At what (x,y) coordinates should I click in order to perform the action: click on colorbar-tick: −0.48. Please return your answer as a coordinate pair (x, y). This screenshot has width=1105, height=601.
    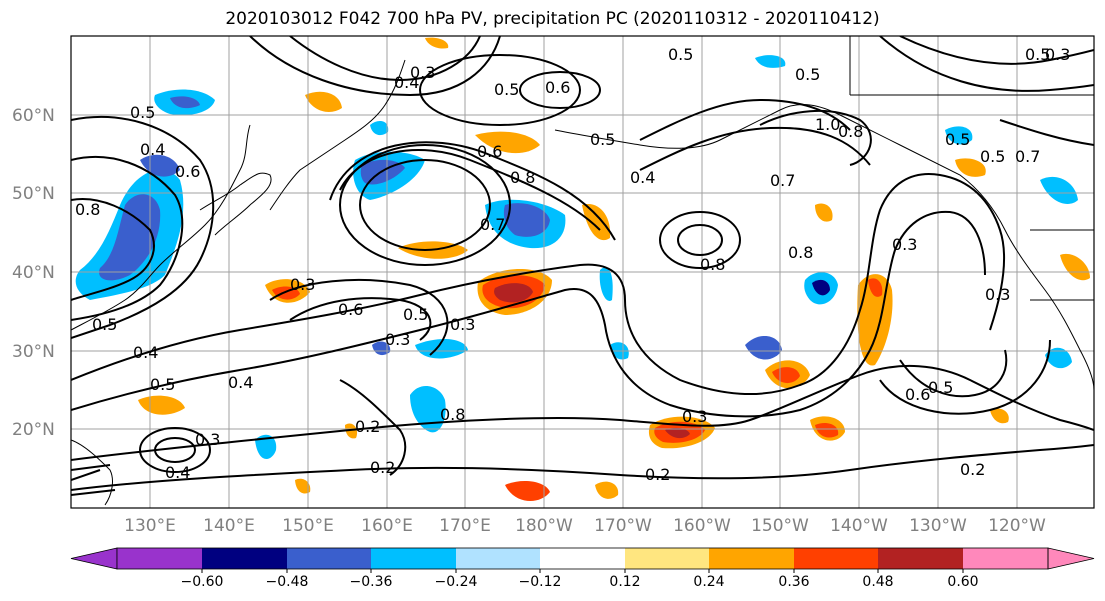
    Looking at the image, I should click on (287, 582).